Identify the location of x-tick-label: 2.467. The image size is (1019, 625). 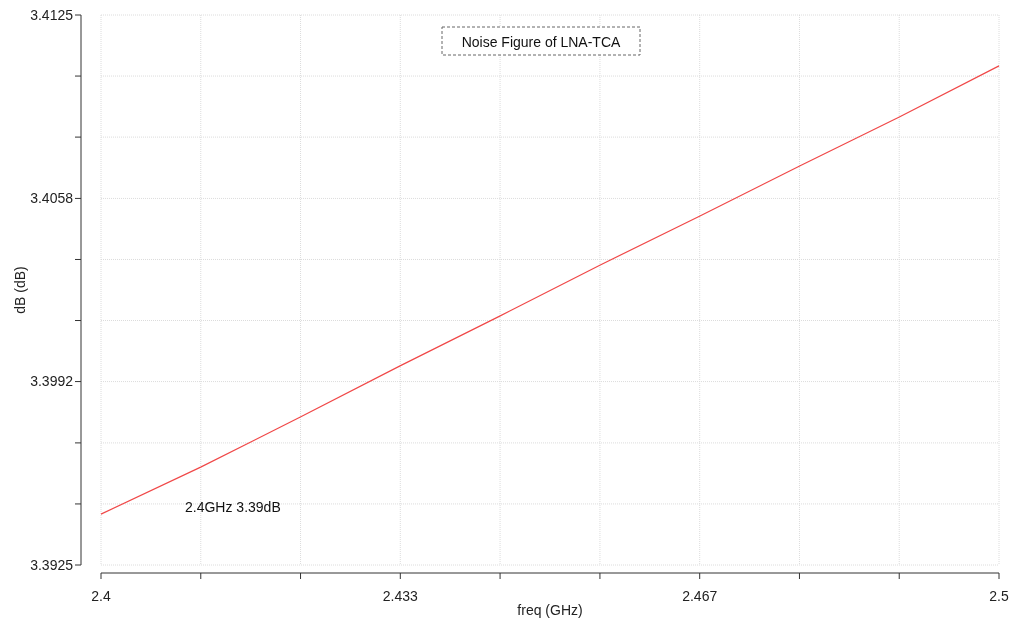
(700, 596).